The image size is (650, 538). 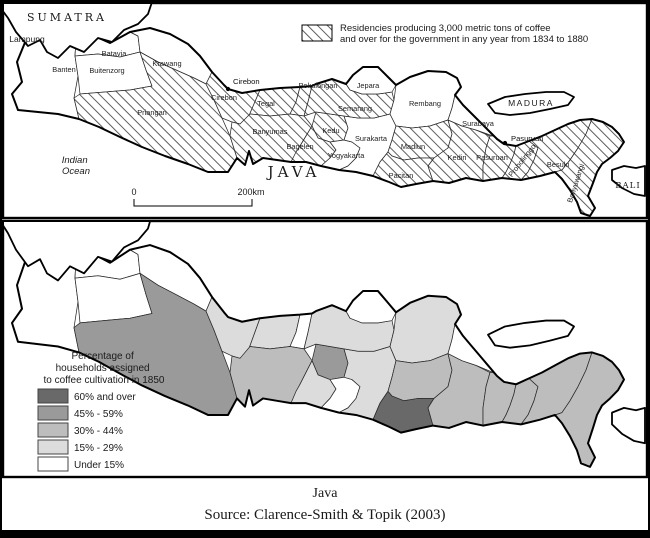 I want to click on region-label-banyumas: Banyumas, so click(x=270, y=131).